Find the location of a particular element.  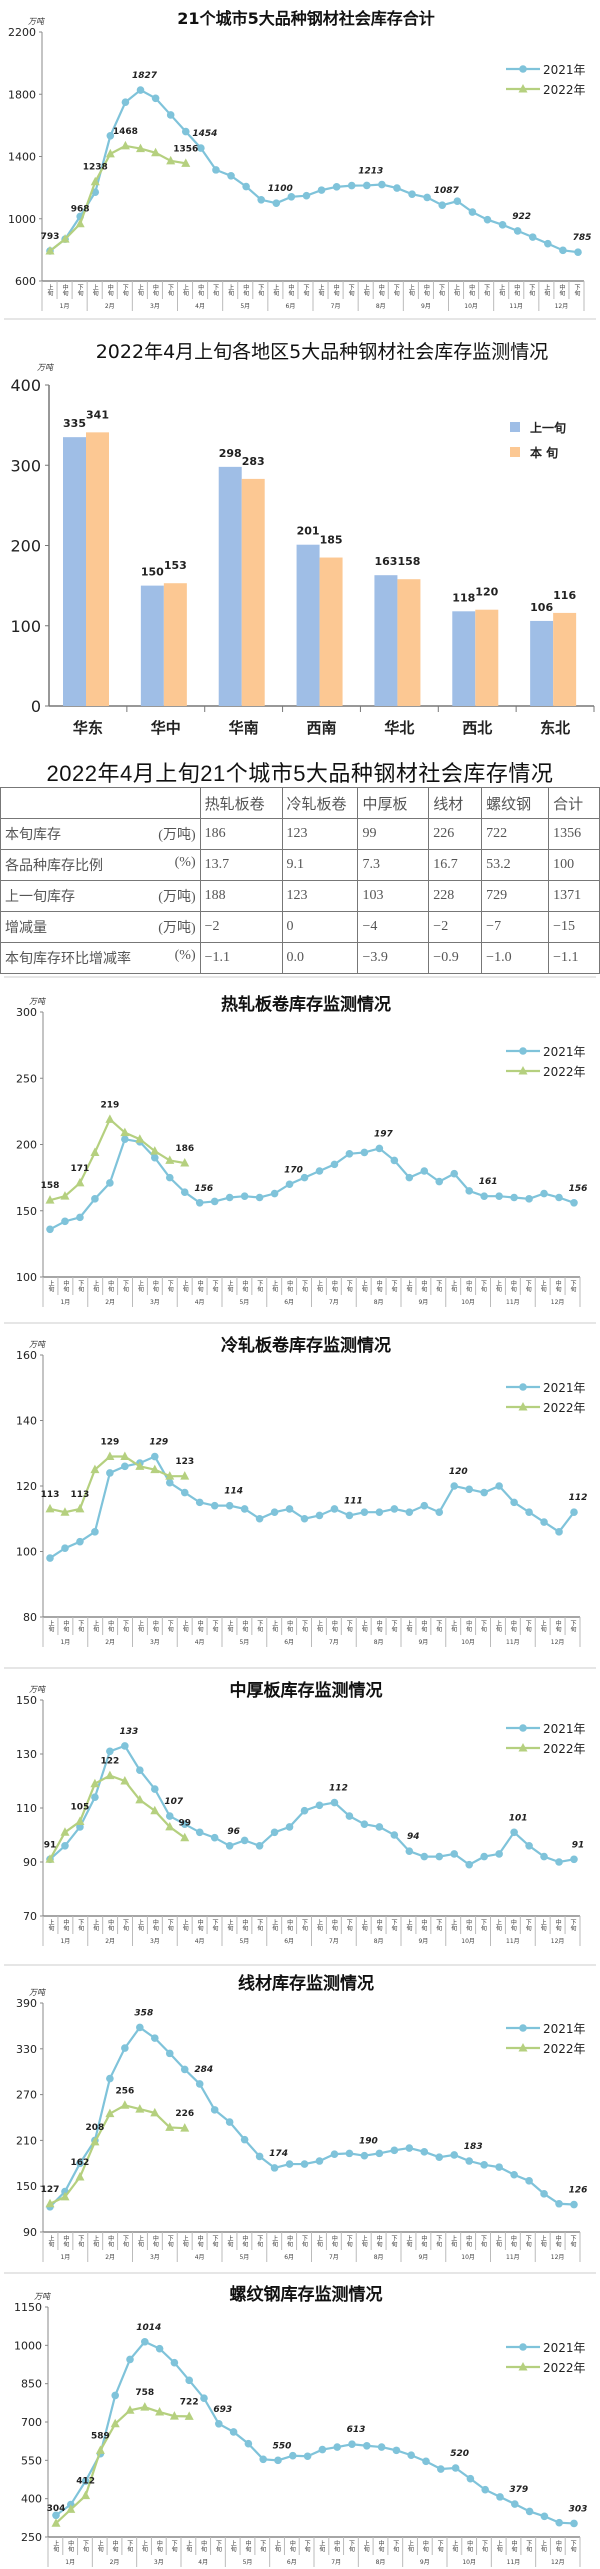

table-cell: −7 is located at coordinates (515, 927).